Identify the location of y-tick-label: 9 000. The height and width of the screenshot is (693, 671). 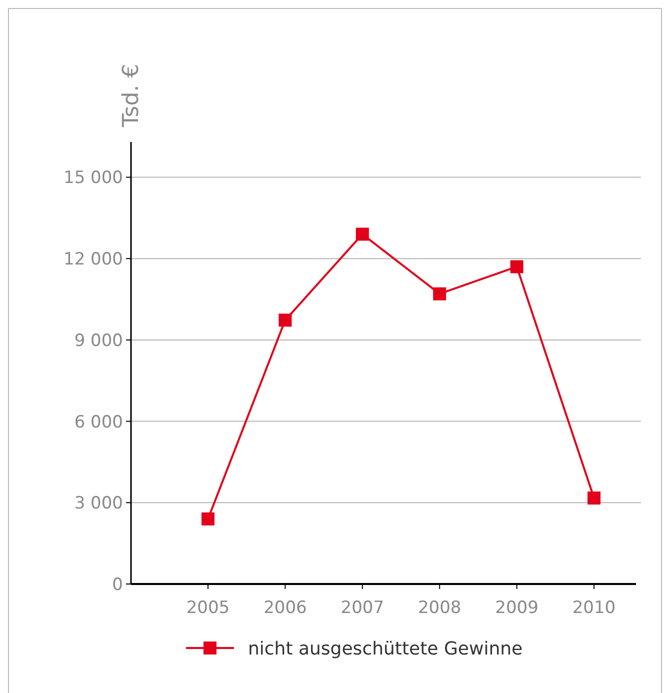
(98, 340).